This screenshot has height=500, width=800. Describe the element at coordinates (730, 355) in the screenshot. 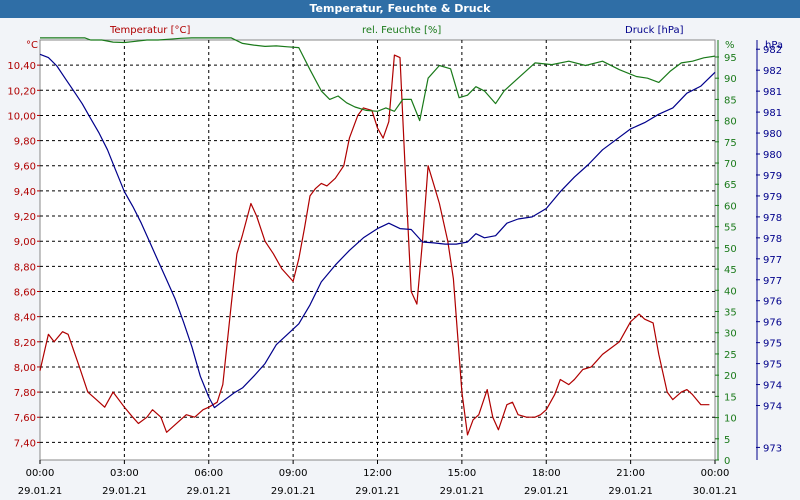

I see `humidity-tick-label: 25` at that location.